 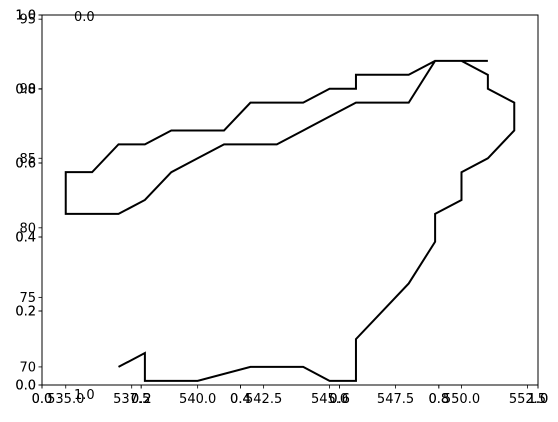 I want to click on x-tick-label: 0.2, so click(x=141, y=399).